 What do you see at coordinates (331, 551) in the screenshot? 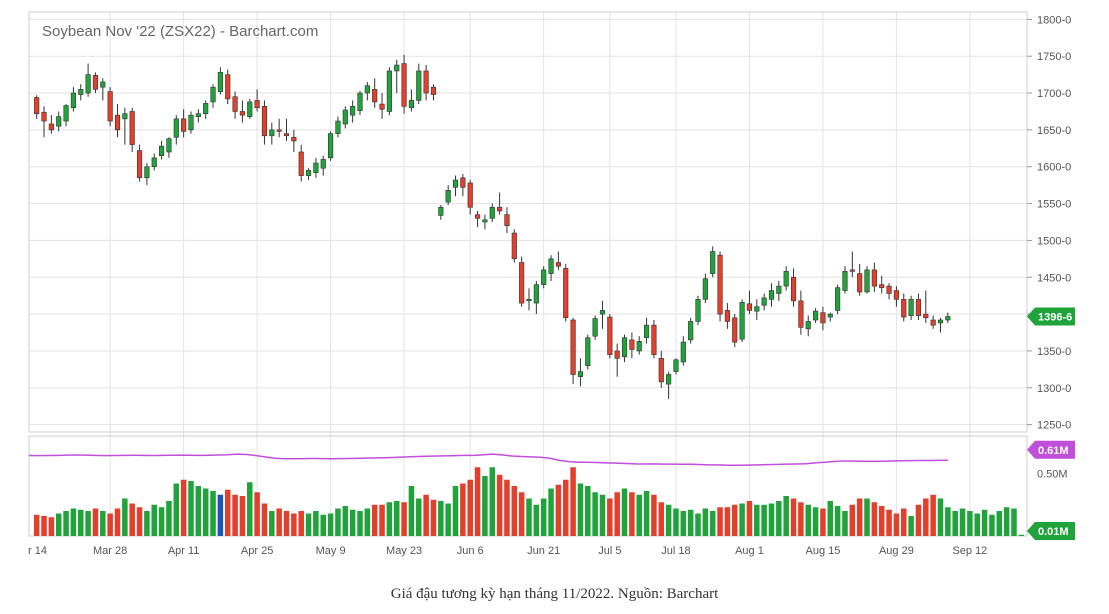
I see `x-tick-label: May 9` at bounding box center [331, 551].